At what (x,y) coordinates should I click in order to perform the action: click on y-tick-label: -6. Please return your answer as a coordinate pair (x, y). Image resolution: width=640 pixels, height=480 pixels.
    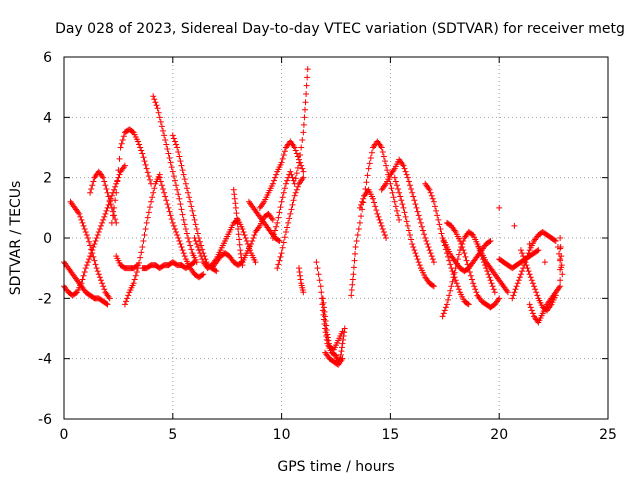
    Looking at the image, I should click on (45, 420).